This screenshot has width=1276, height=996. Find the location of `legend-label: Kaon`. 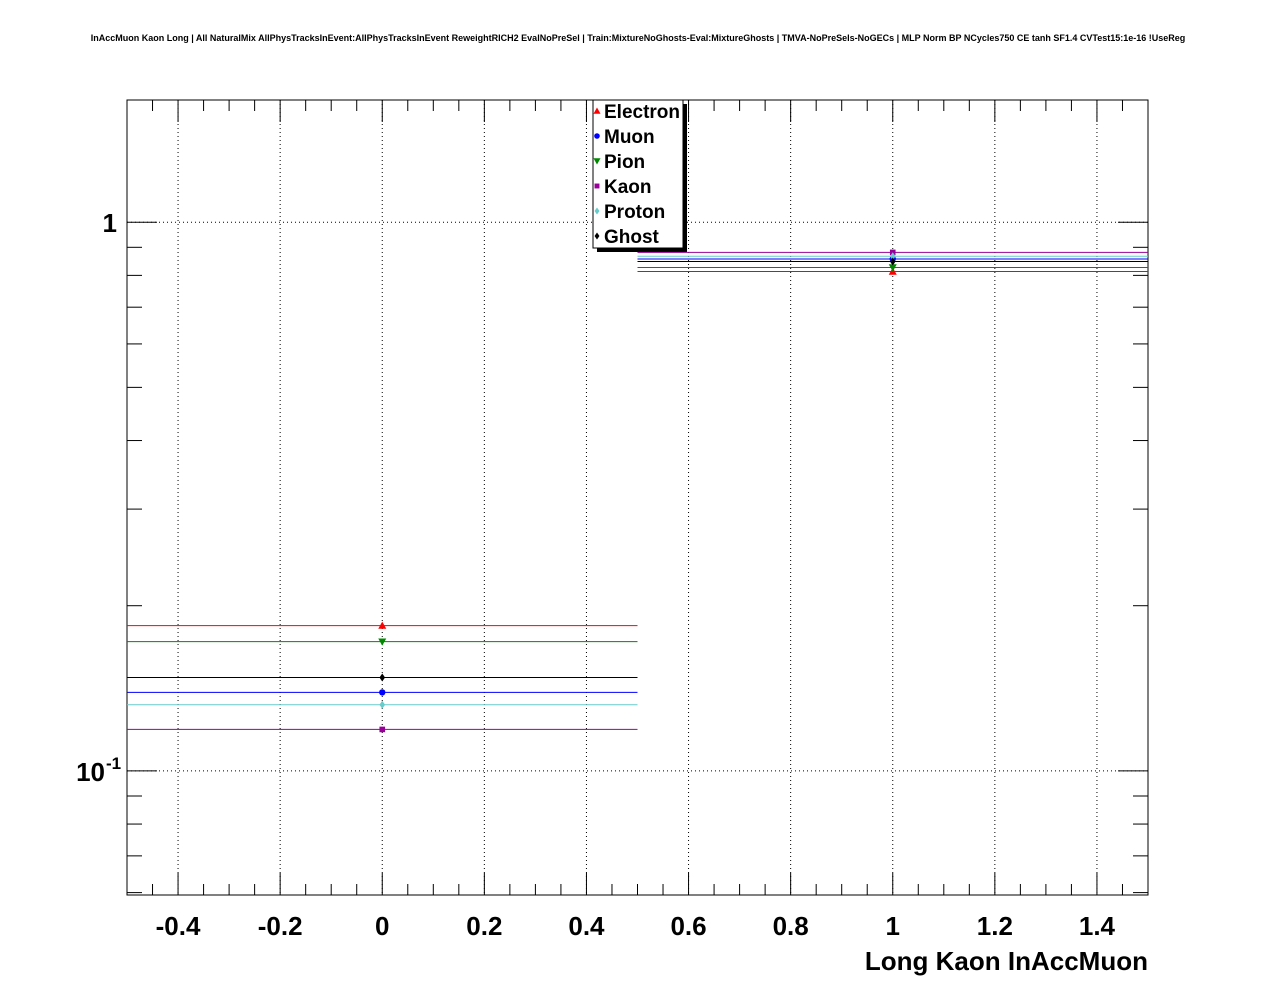

legend-label: Kaon is located at coordinates (628, 187).